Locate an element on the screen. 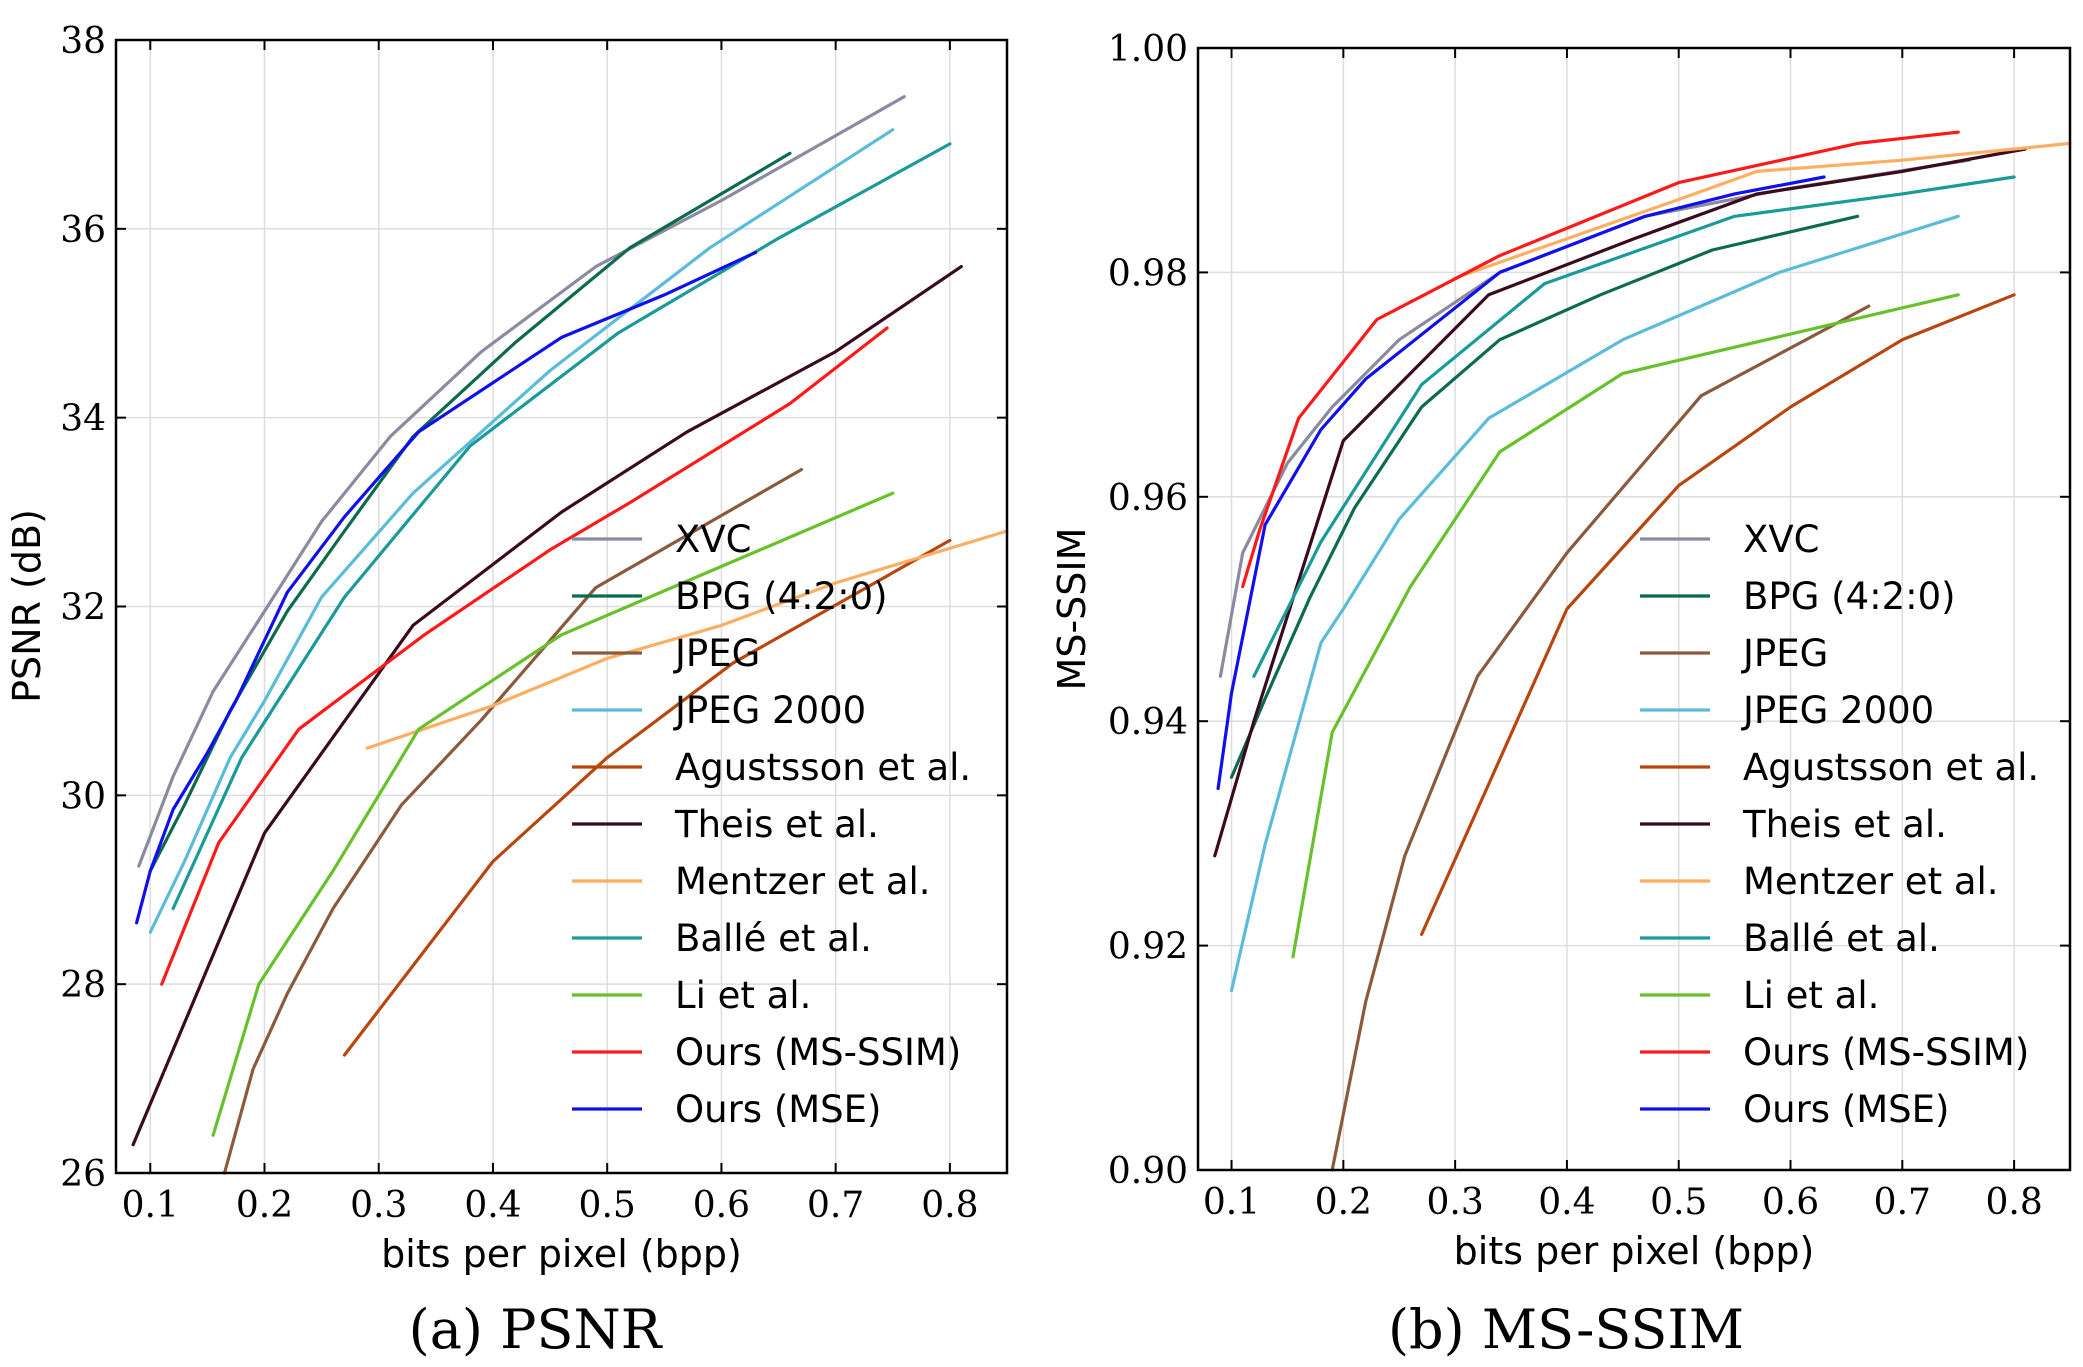 The image size is (2083, 1367). legend-label-ms-ssim-jpeg: JPEG is located at coordinates (1784, 653).